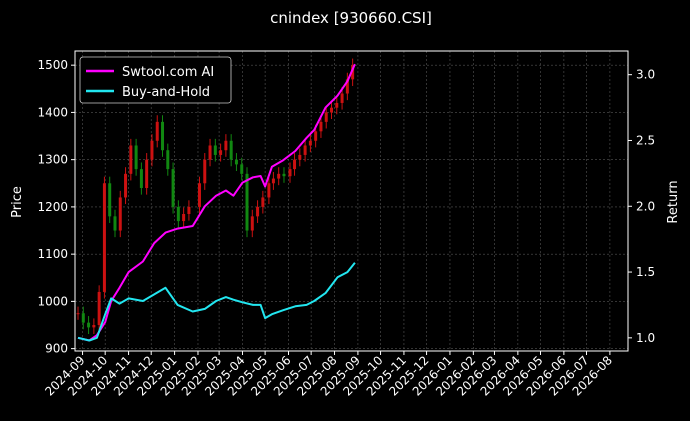 The height and width of the screenshot is (421, 690). I want to click on y-tick-label-left: 1400, so click(52, 112).